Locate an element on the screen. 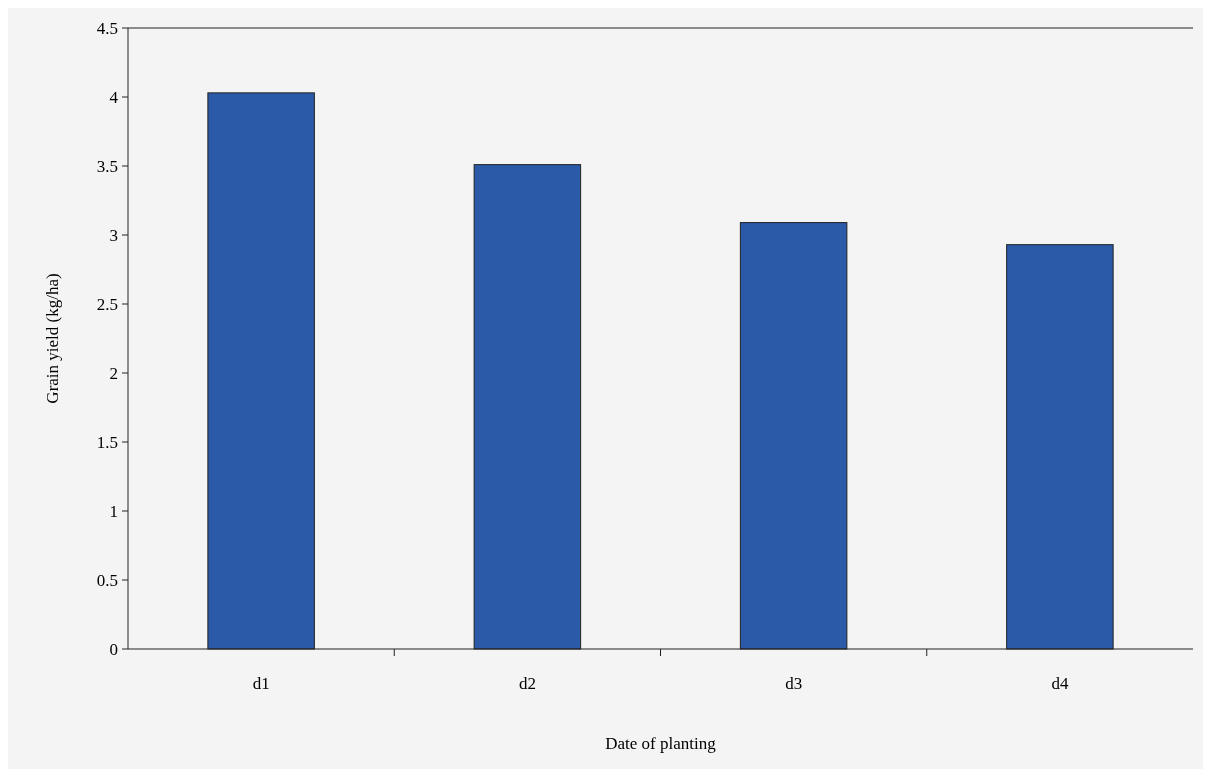  x-tick-label: d1 is located at coordinates (261, 683).